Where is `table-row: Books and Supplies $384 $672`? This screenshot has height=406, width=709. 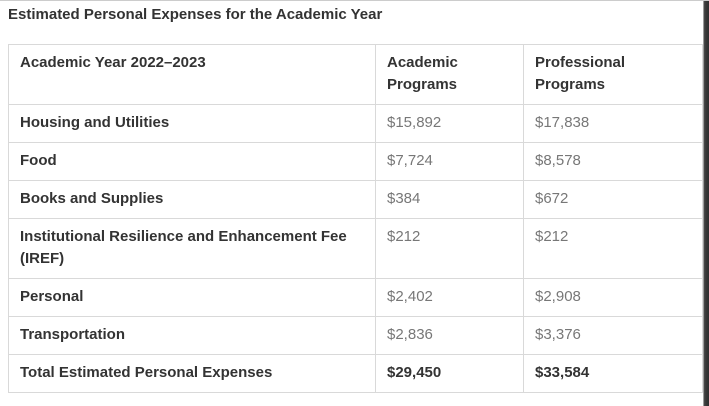 table-row: Books and Supplies $384 $672 is located at coordinates (355, 199).